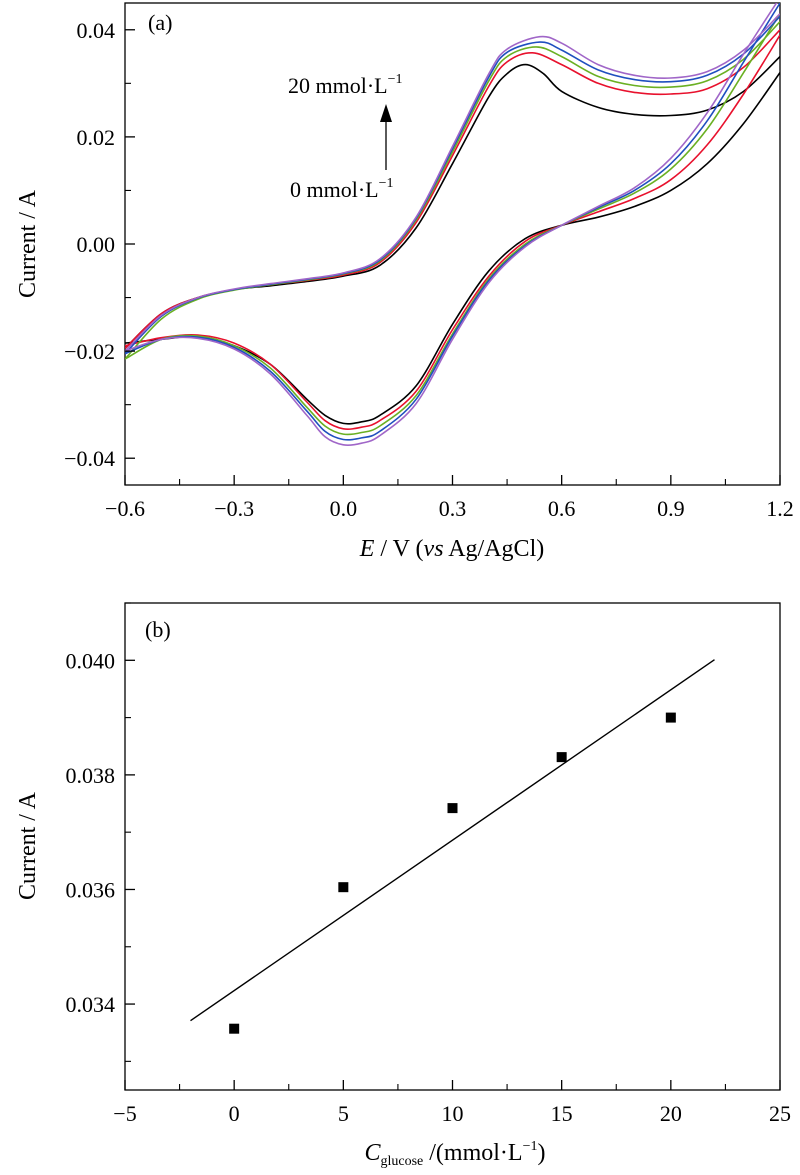  What do you see at coordinates (124, 1113) in the screenshot?
I see `panel-b-x-tick-label: −5` at bounding box center [124, 1113].